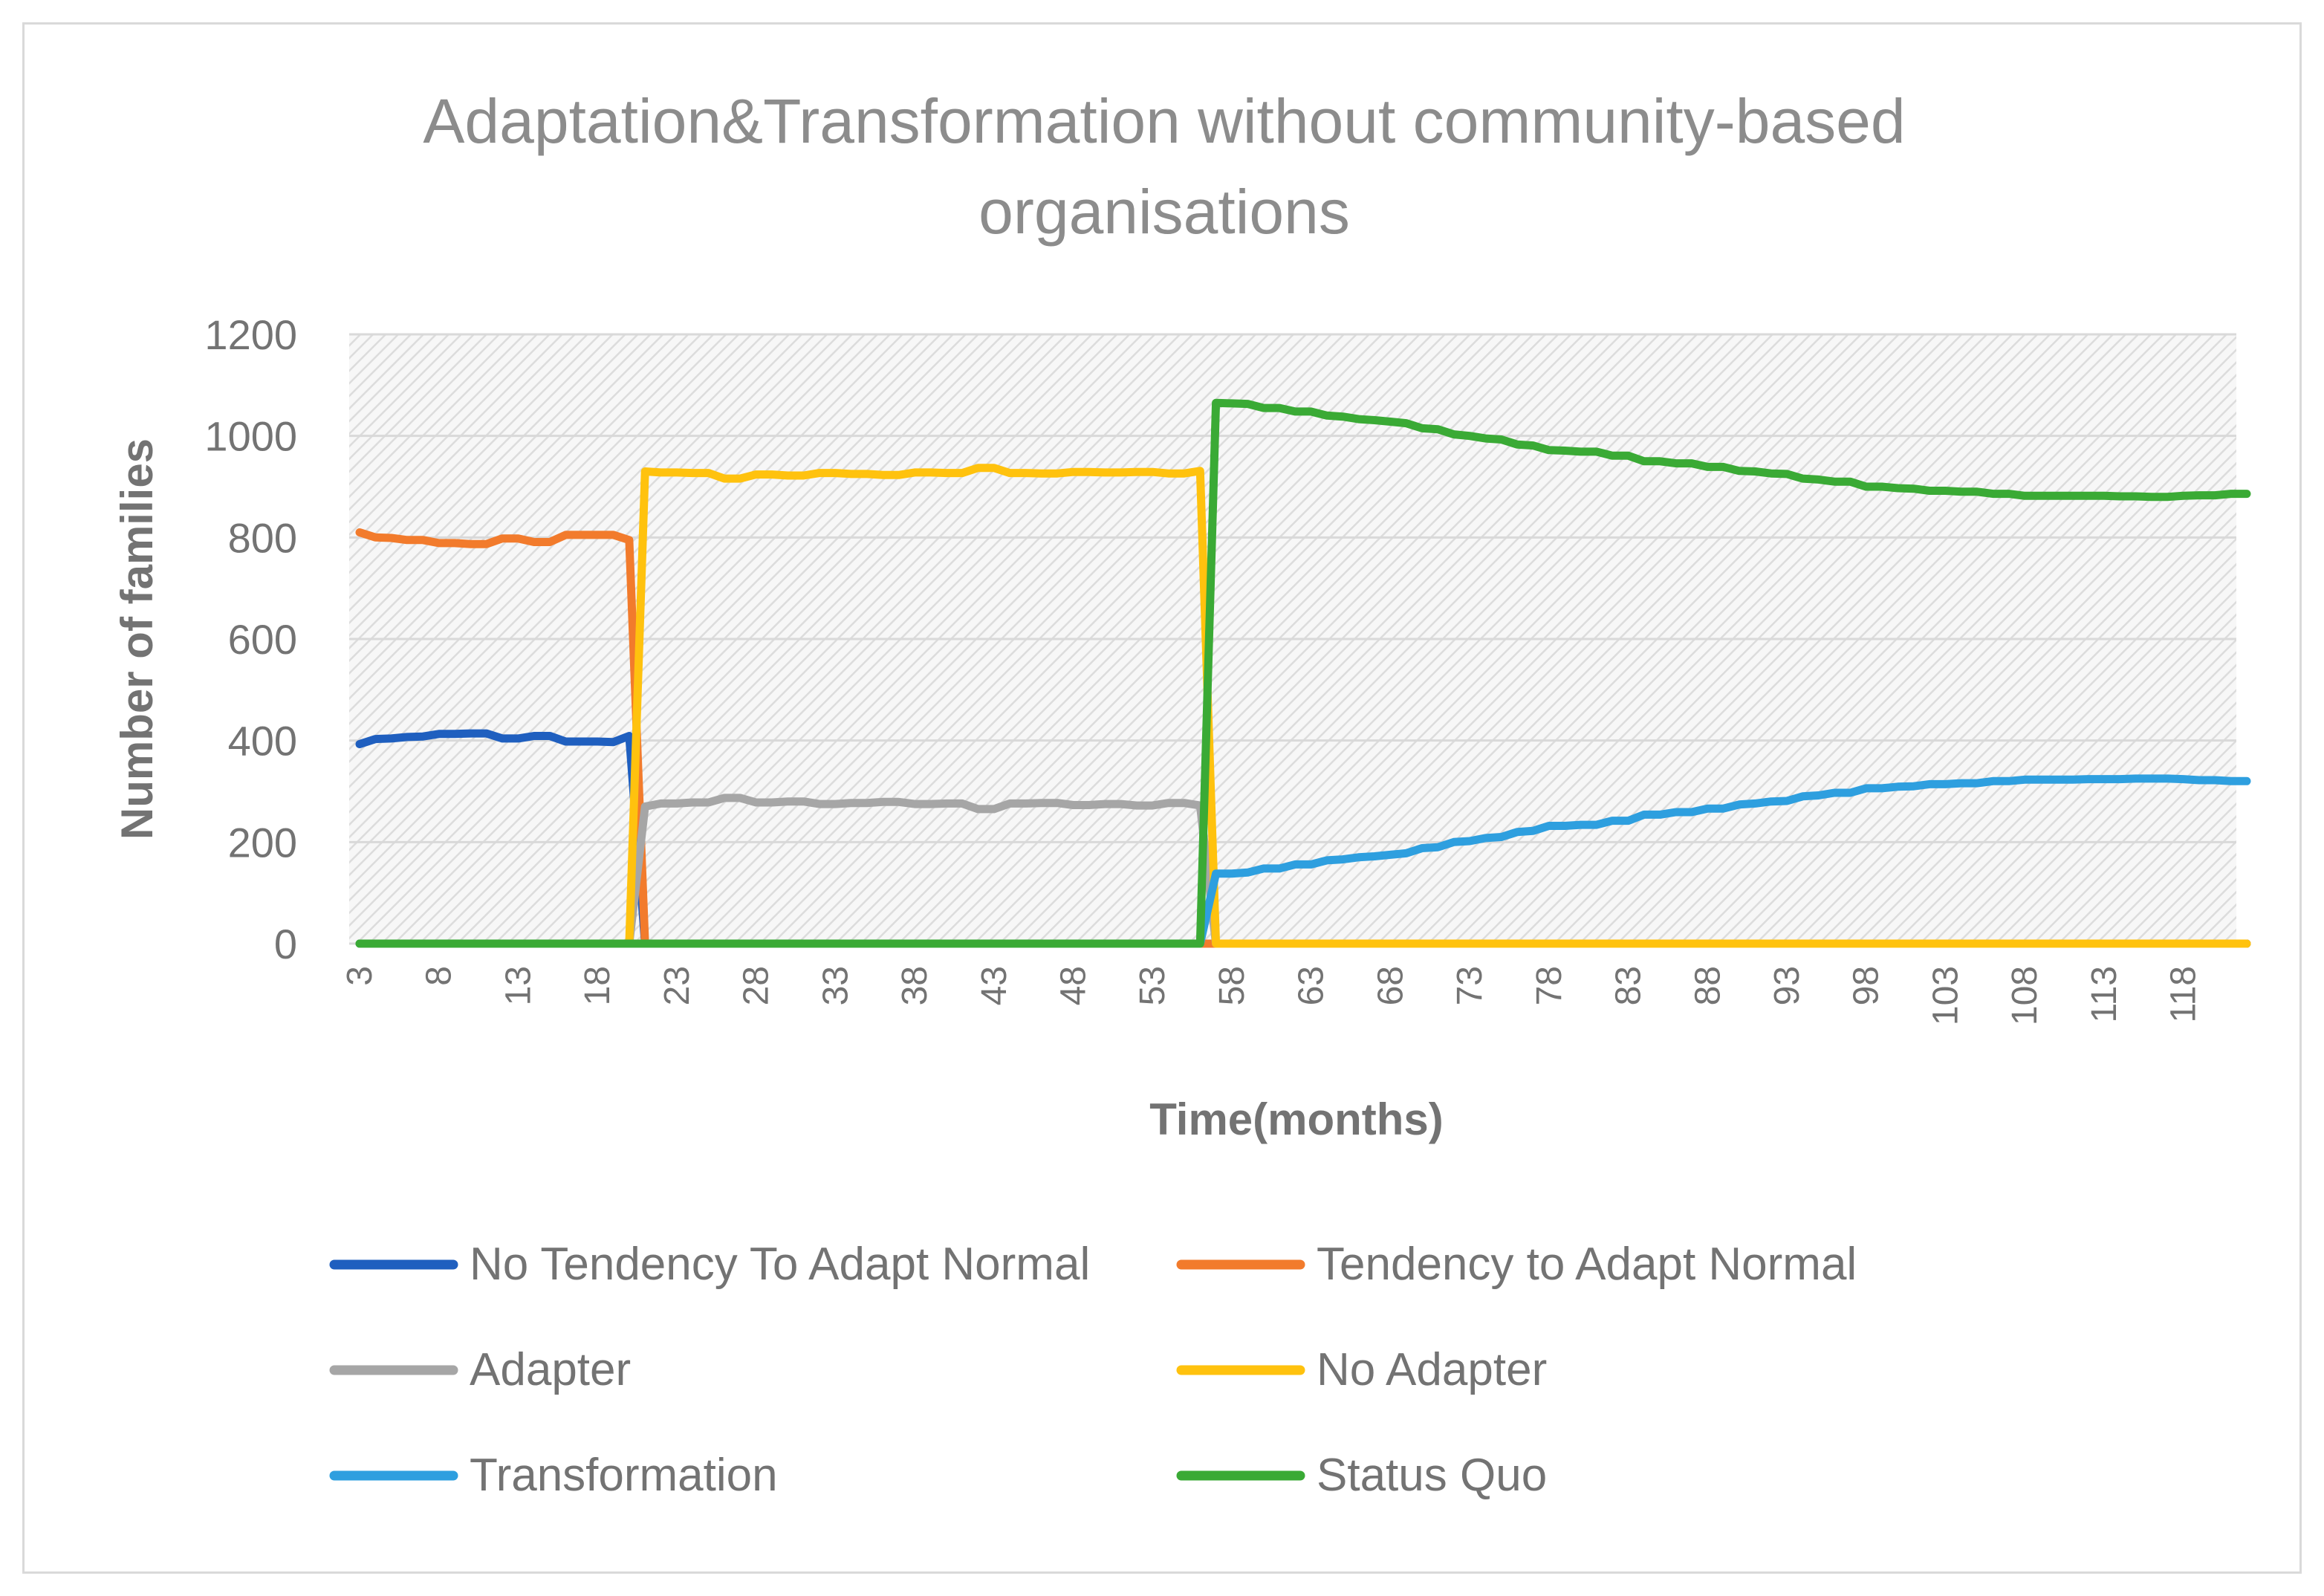  Describe the element at coordinates (285, 944) in the screenshot. I see `y-tick-label: 0` at that location.